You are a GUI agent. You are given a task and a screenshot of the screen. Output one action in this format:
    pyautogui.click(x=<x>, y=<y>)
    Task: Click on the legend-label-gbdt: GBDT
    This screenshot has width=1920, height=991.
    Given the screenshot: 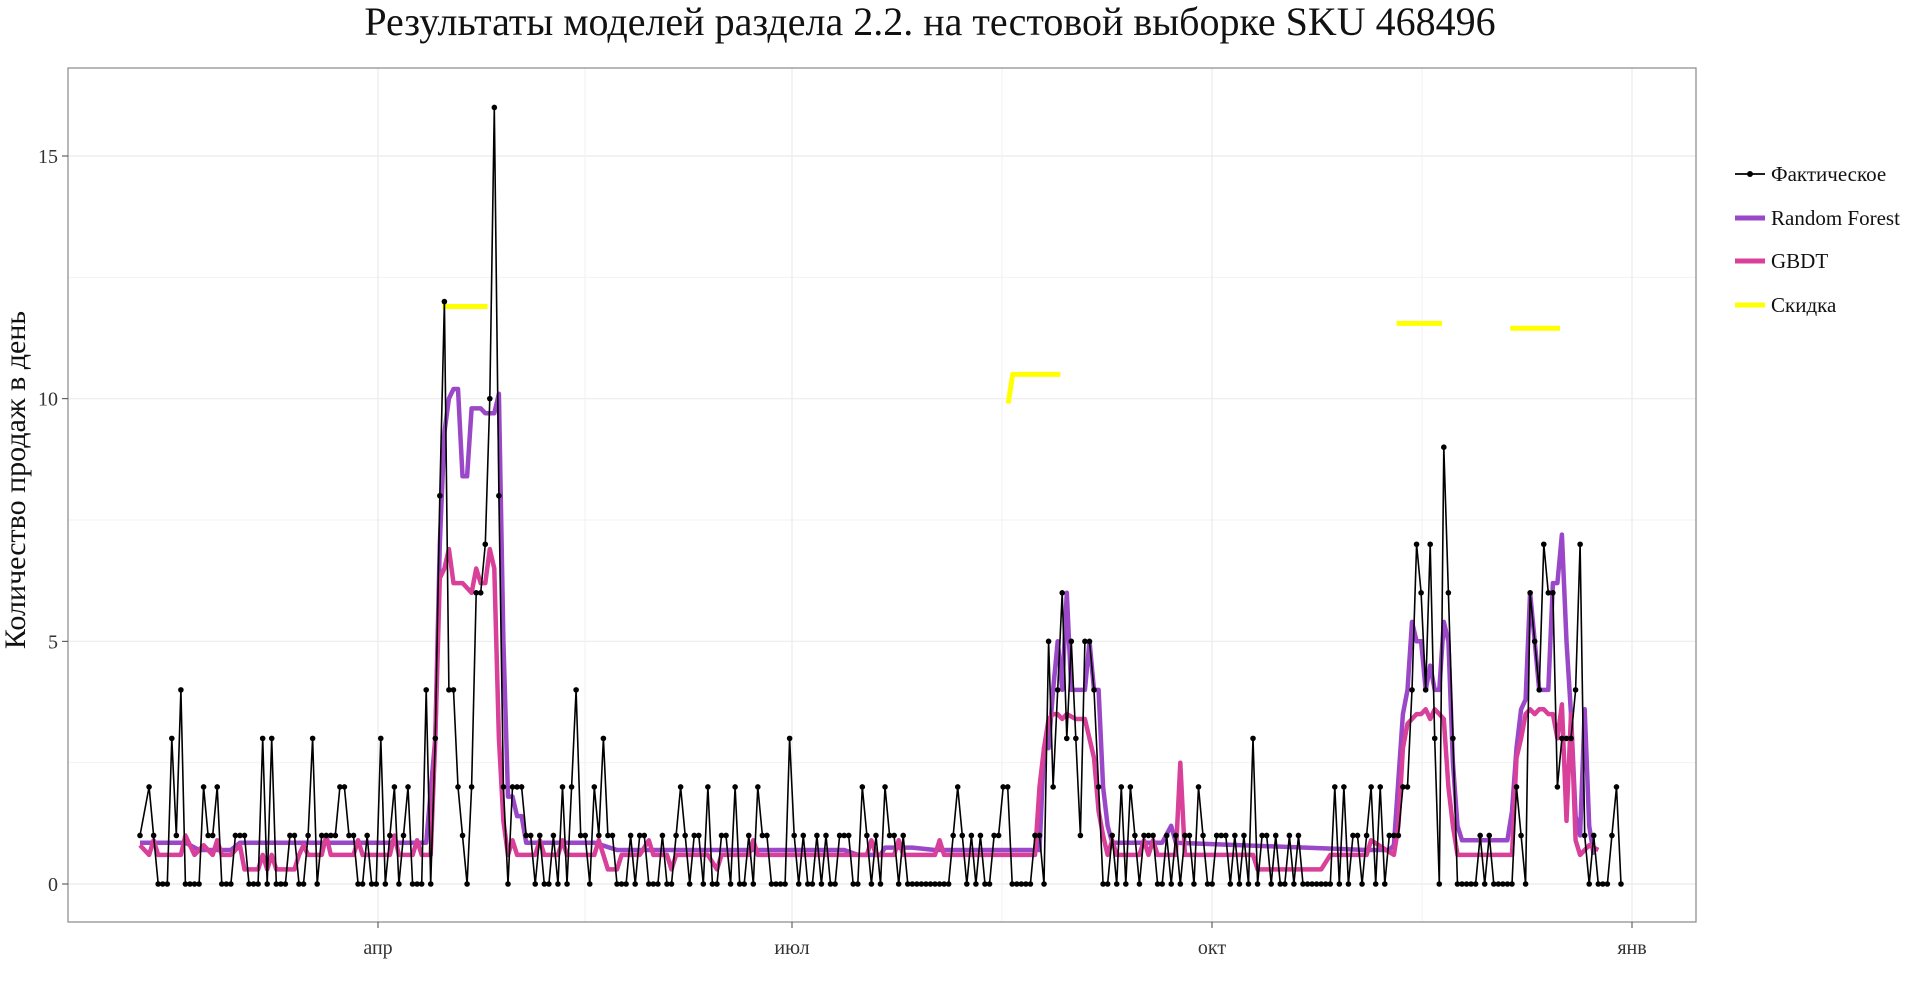 What is the action you would take?
    pyautogui.click(x=1799, y=261)
    